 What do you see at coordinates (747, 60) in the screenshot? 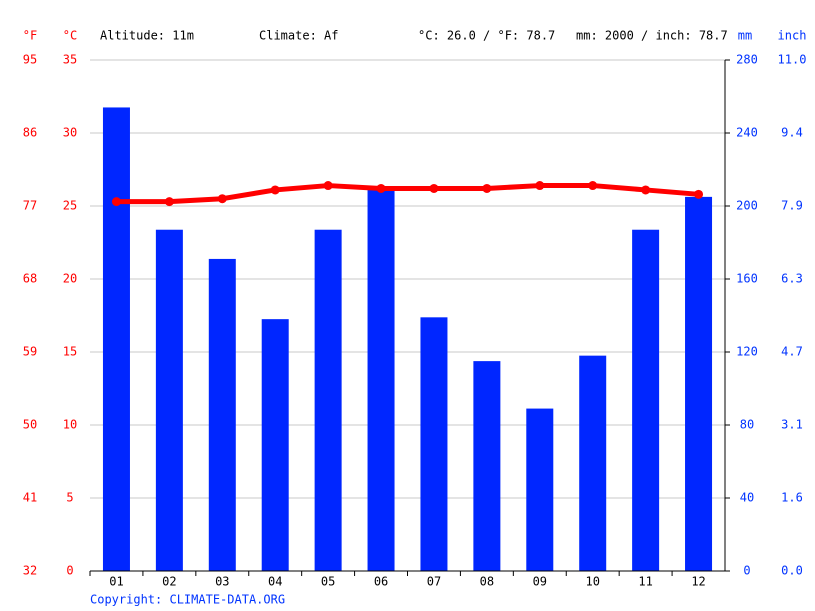
I see `y2-tick-label: 280` at bounding box center [747, 60].